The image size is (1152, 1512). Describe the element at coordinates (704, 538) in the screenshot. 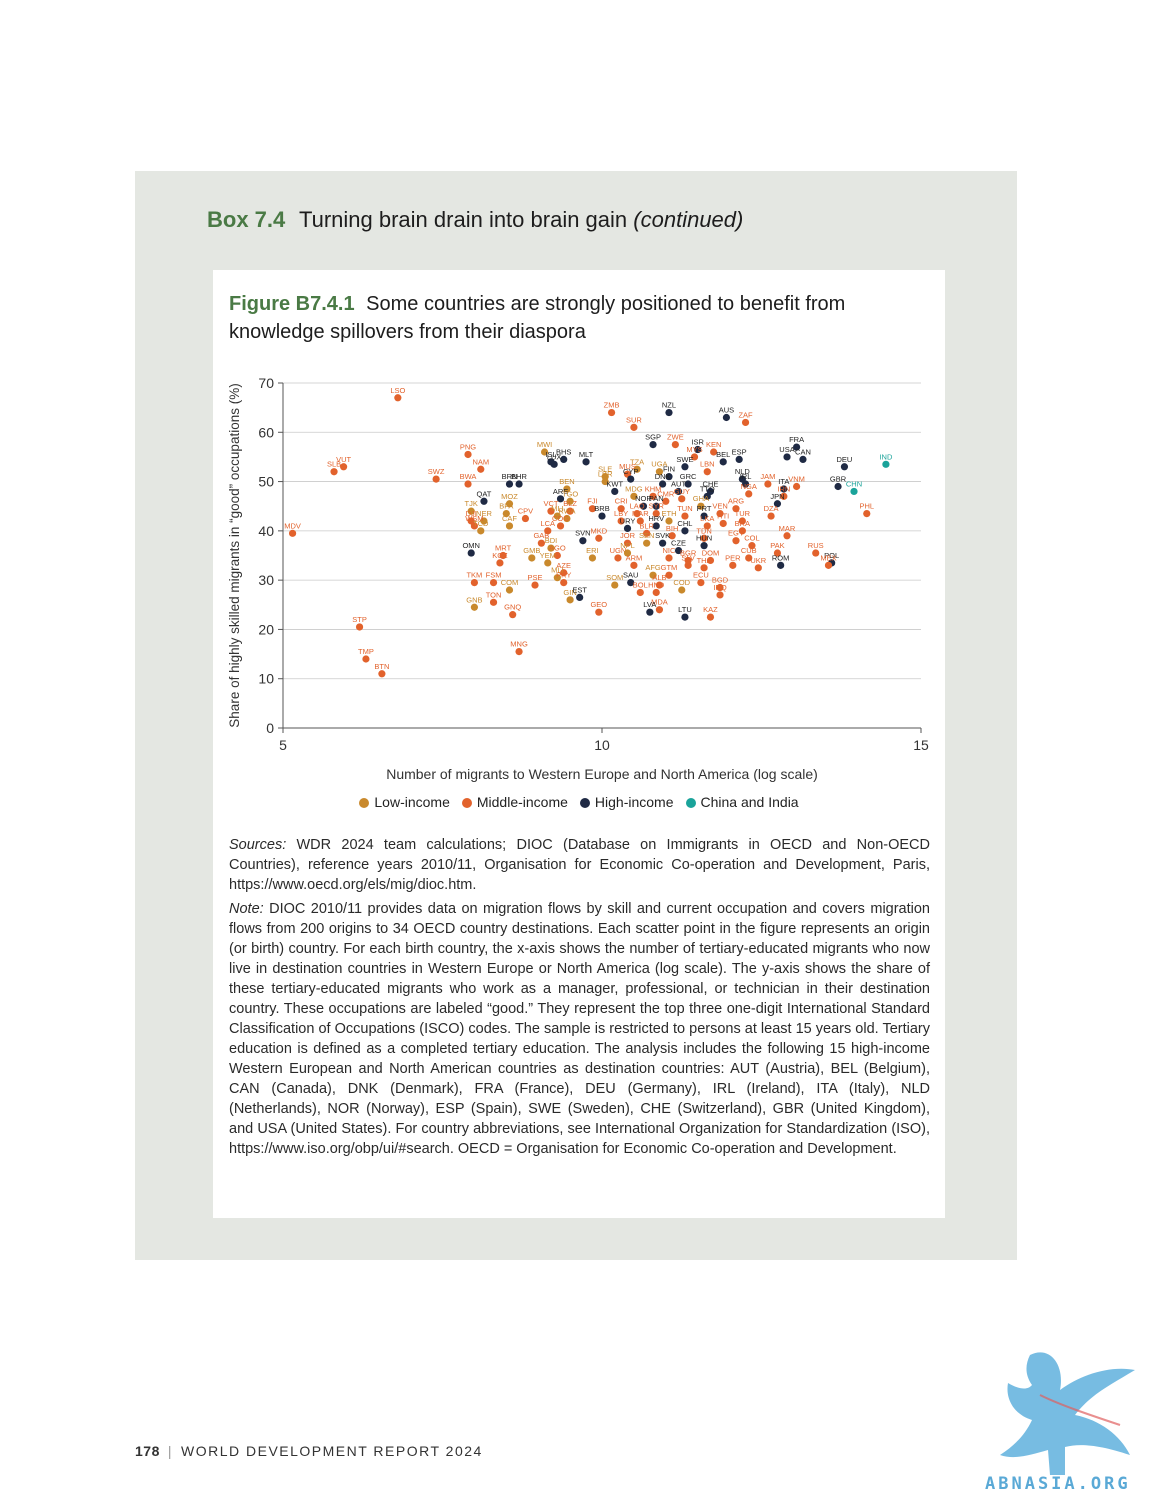

I see `point-label: HUN` at that location.